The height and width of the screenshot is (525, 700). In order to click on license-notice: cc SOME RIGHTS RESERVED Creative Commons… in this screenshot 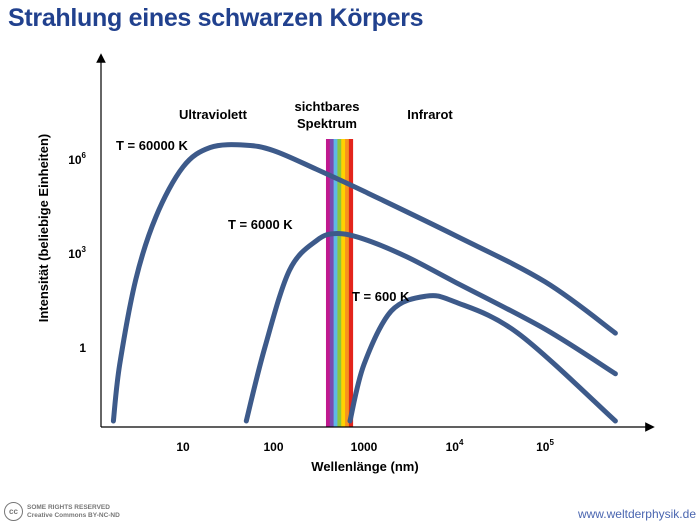, I will do `click(62, 511)`.